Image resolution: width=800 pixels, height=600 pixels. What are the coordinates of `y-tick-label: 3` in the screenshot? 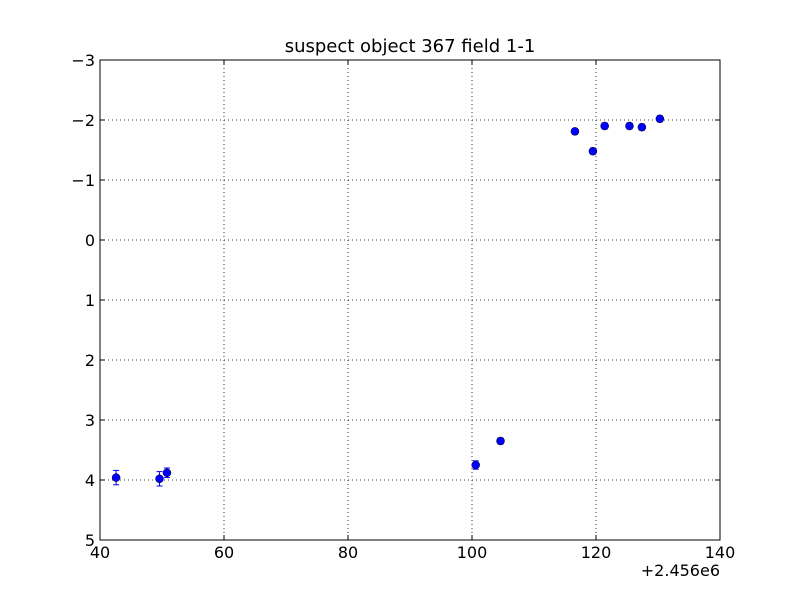 It's located at (90, 420).